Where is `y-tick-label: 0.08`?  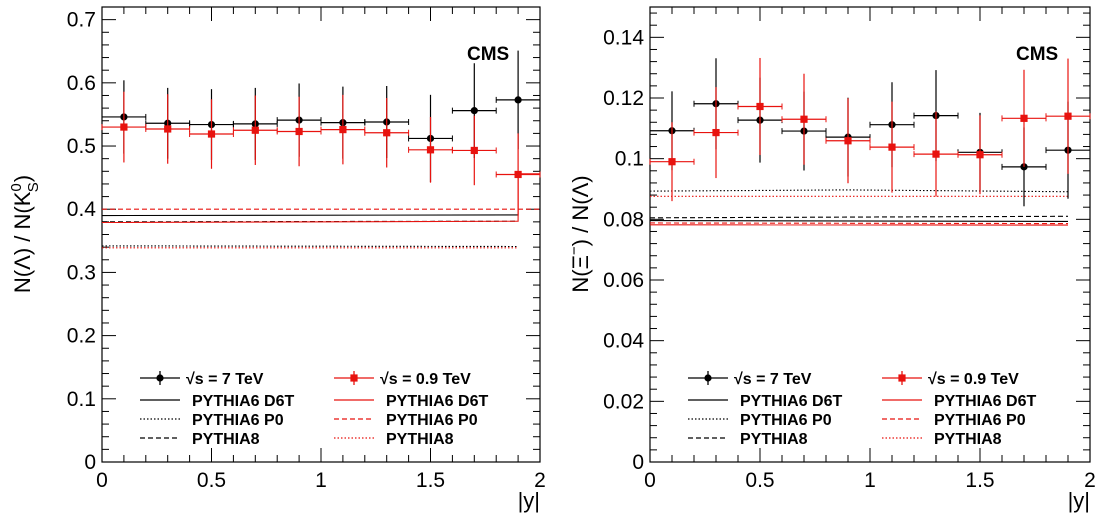 y-tick-label: 0.08 is located at coordinates (623, 219).